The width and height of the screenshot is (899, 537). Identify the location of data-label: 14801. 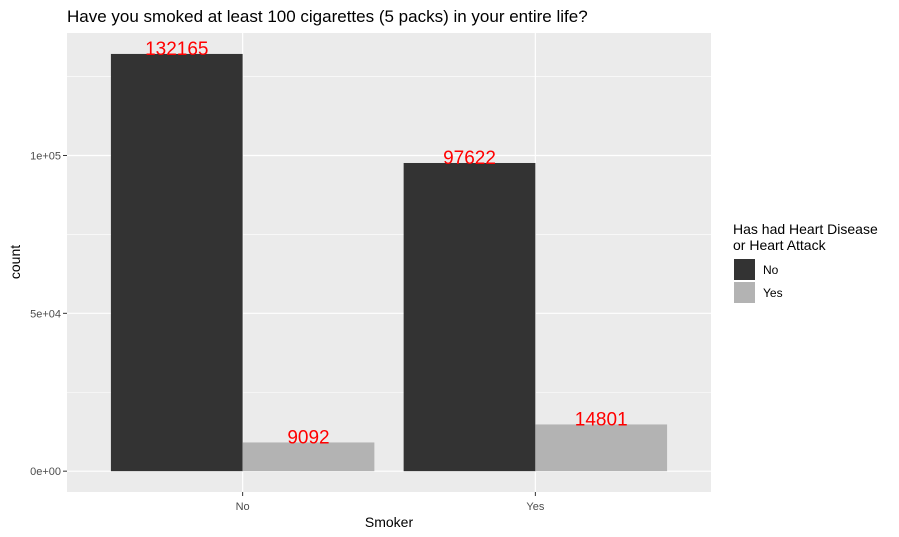
(601, 419).